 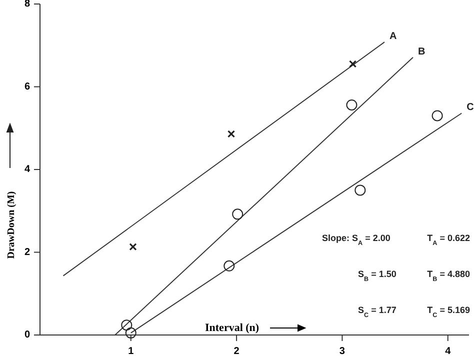 I want to click on y-tick-label: 2, so click(x=27, y=252).